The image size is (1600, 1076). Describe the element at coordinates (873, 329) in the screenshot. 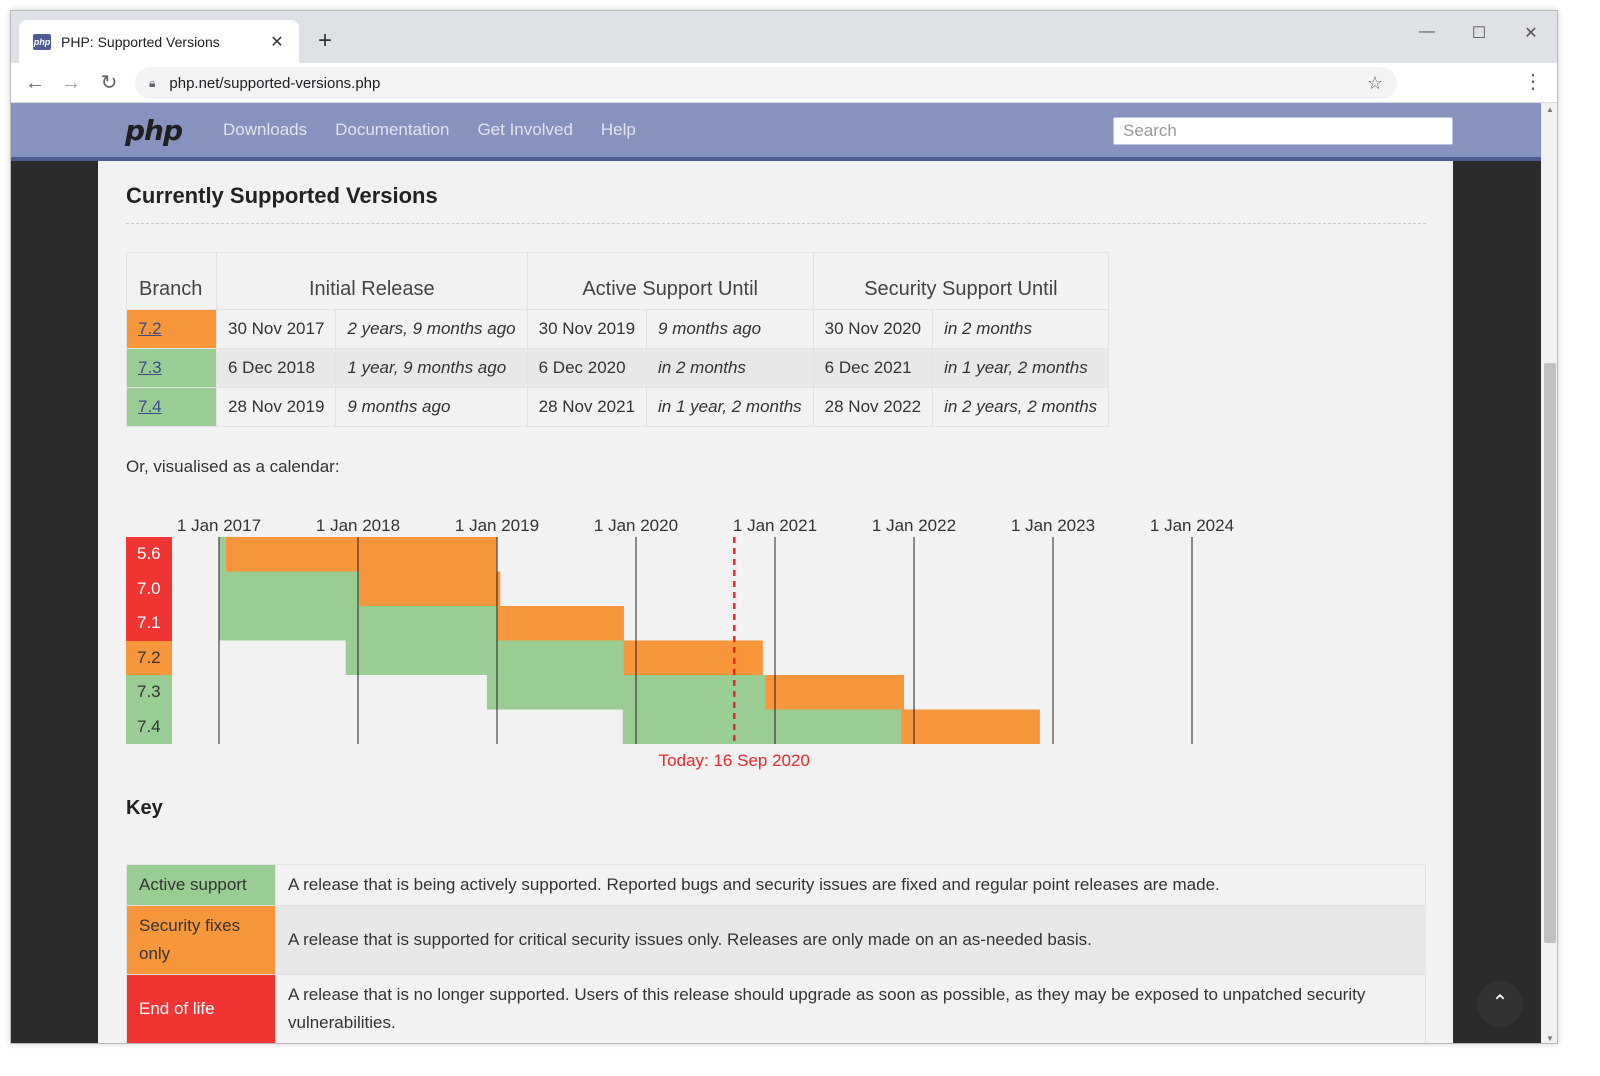

I see `security-date: 30 Nov 2020` at that location.